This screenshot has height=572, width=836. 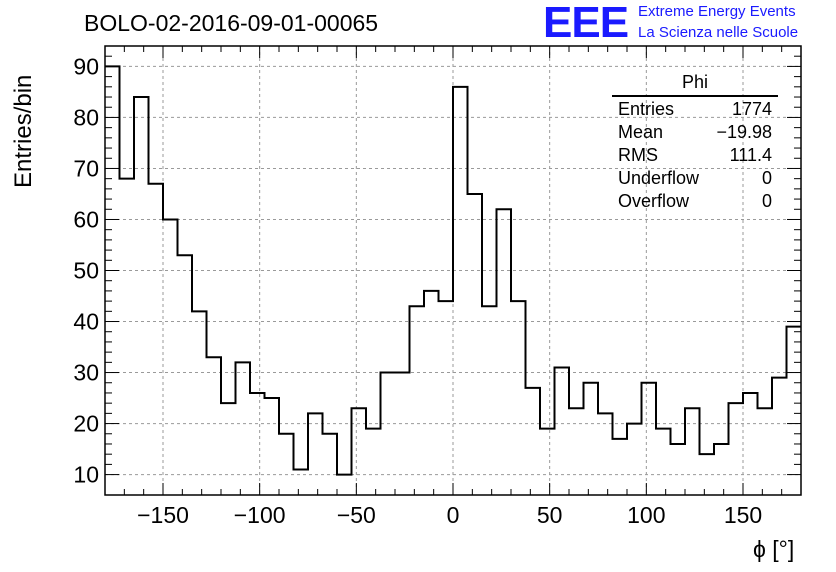 What do you see at coordinates (774, 549) in the screenshot?
I see `x-axis-label: ϕ [°]` at bounding box center [774, 549].